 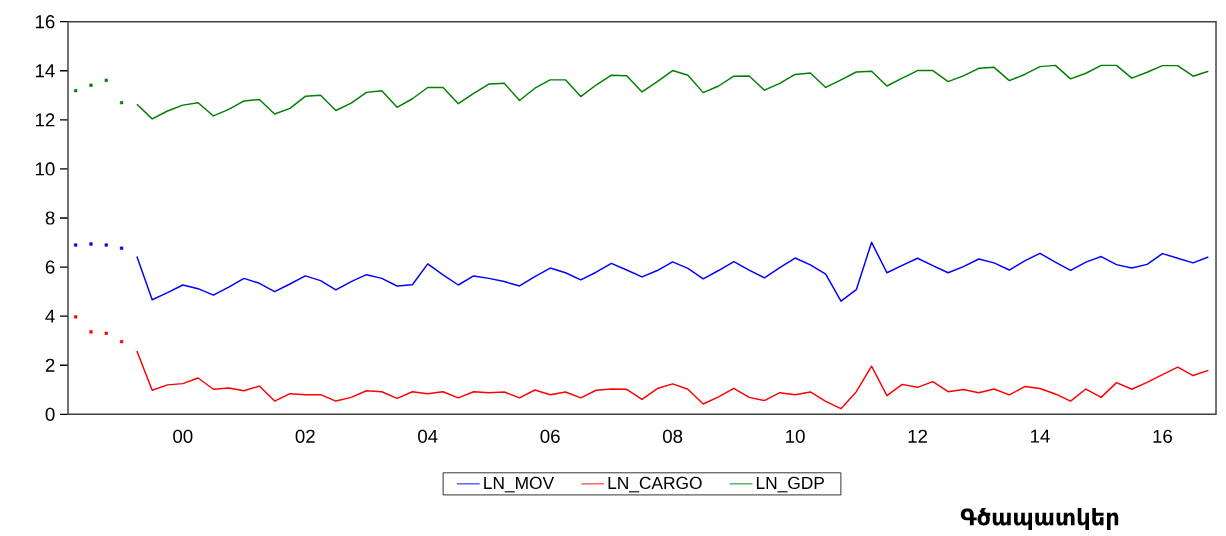 I want to click on legend-label: LN_GDP, so click(x=790, y=484).